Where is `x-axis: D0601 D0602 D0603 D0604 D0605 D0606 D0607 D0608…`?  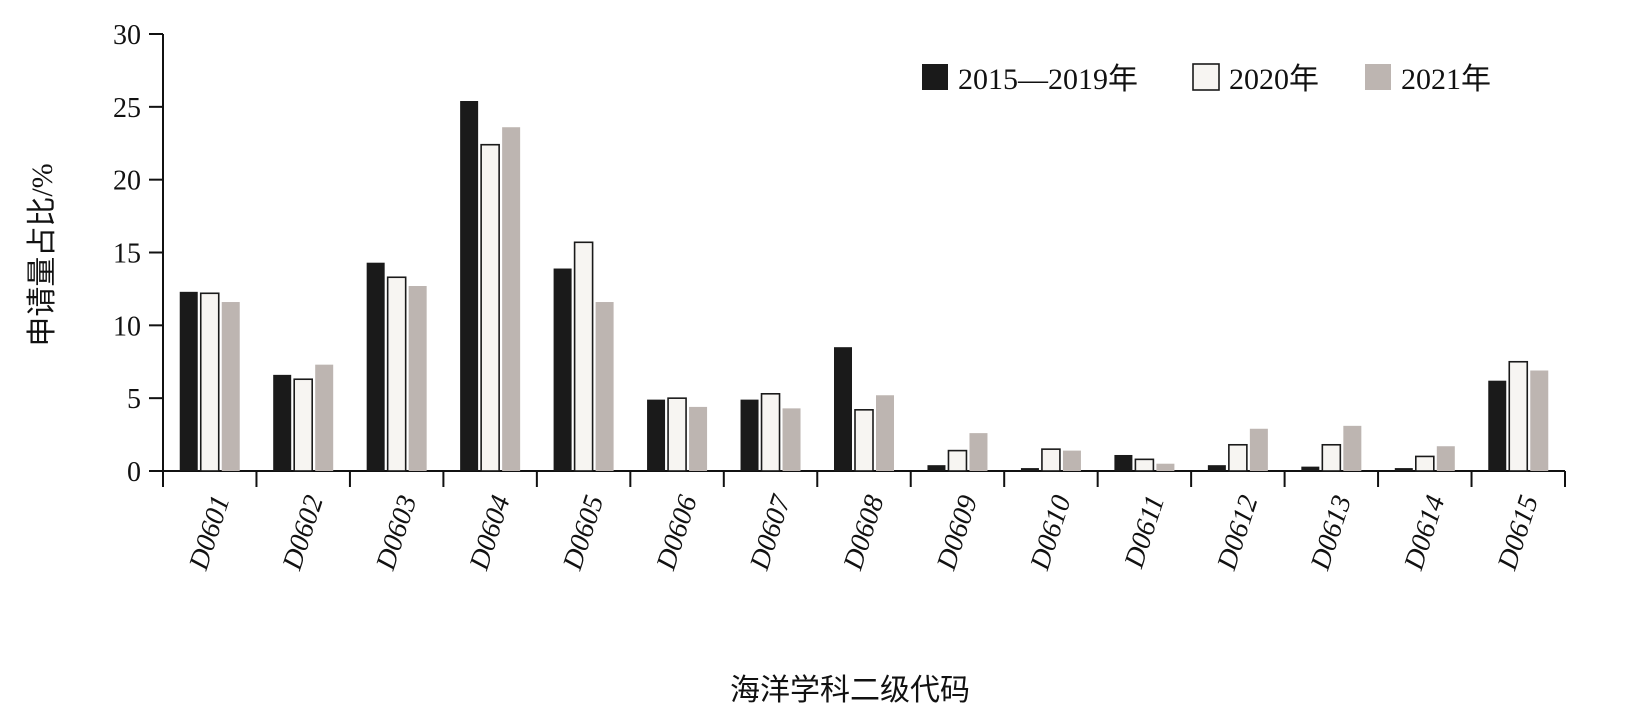 x-axis: D0601 D0602 D0603 D0604 D0605 D0606 D0607 D0608… is located at coordinates (864, 522).